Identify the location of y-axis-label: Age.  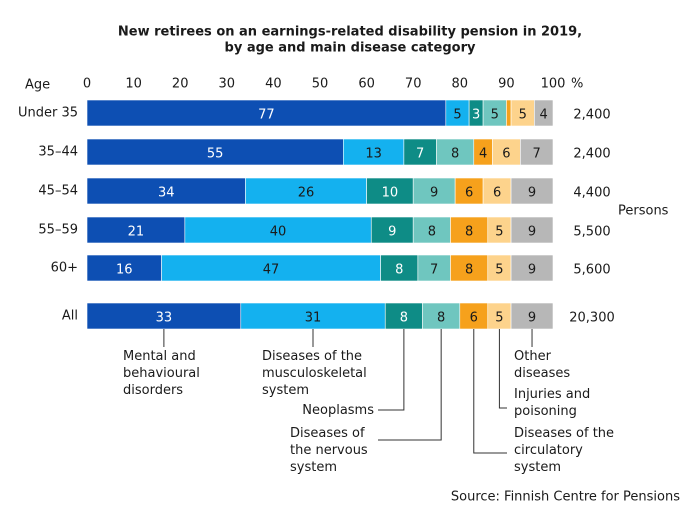
(37, 85).